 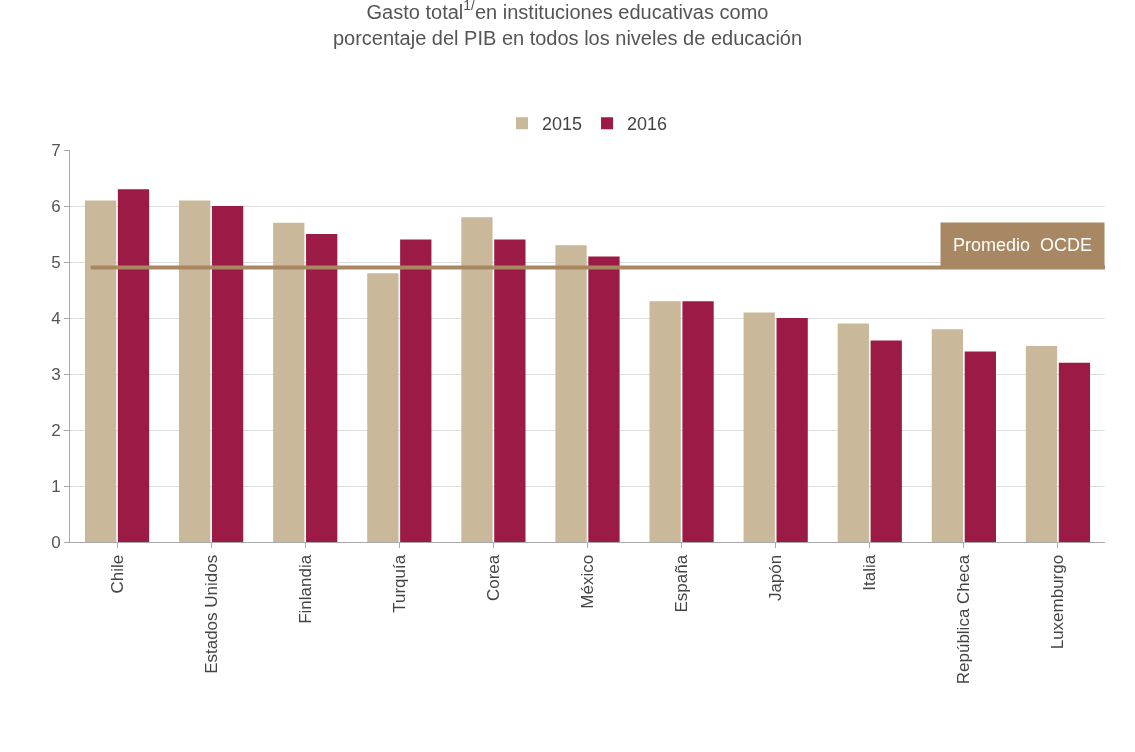 I want to click on x-tick-label: Chile, so click(x=117, y=574).